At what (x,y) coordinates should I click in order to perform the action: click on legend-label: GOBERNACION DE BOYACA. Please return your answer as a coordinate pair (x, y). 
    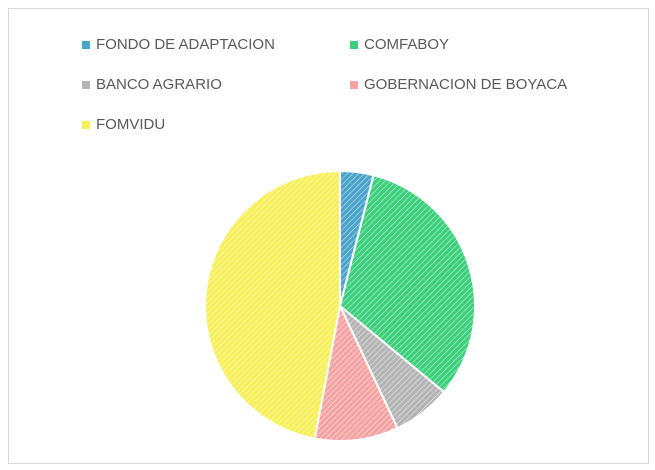
    Looking at the image, I should click on (465, 84).